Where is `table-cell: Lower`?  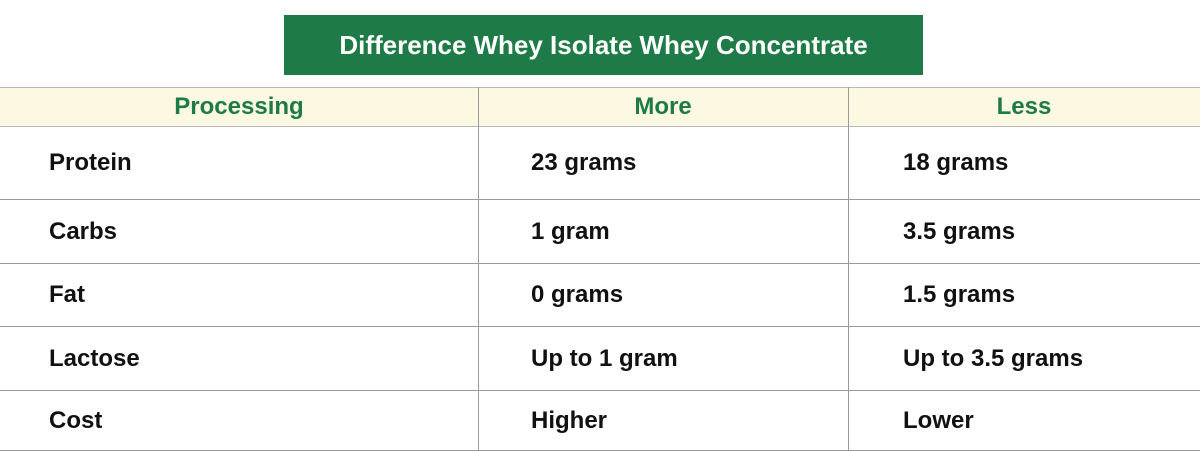
table-cell: Lower is located at coordinates (938, 420).